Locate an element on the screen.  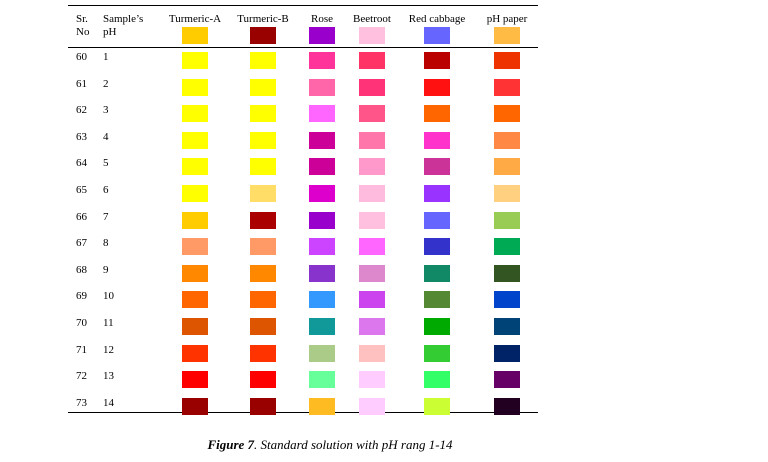
sr-no: 71 is located at coordinates (81, 349).